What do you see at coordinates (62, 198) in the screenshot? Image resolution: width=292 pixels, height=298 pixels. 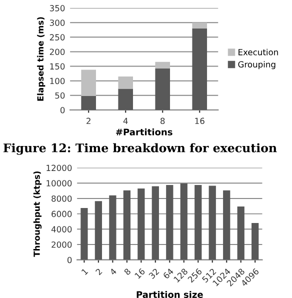 I see `y-tick-label: 8000` at bounding box center [62, 198].